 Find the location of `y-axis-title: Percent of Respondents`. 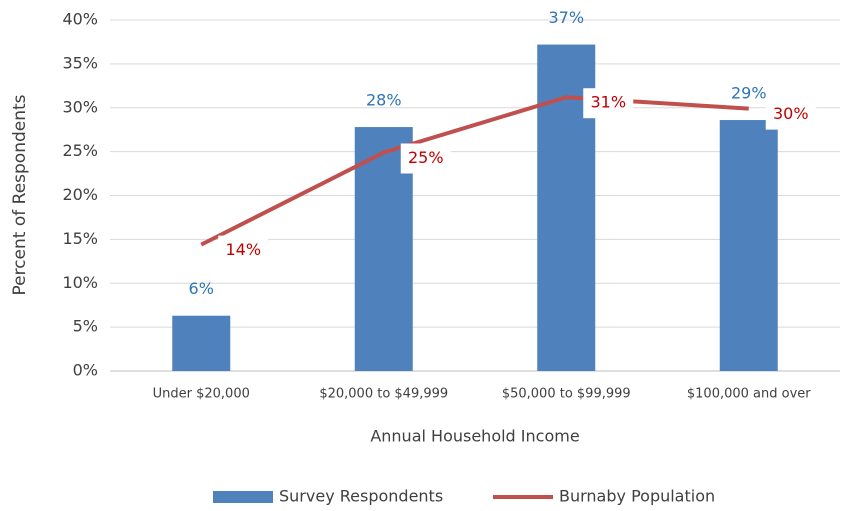

y-axis-title: Percent of Respondents is located at coordinates (20, 194).